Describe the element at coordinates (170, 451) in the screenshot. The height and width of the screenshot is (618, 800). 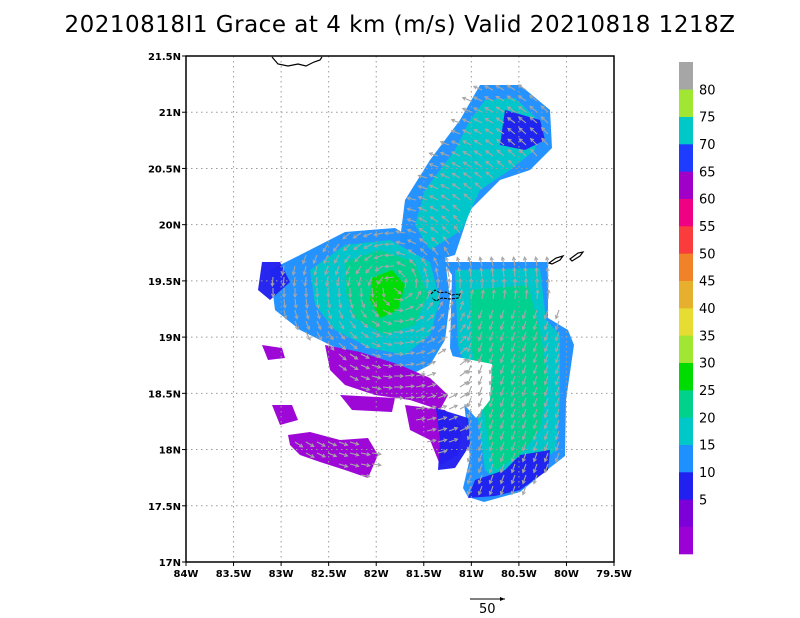
I see `lat-tick-label: 18N` at that location.